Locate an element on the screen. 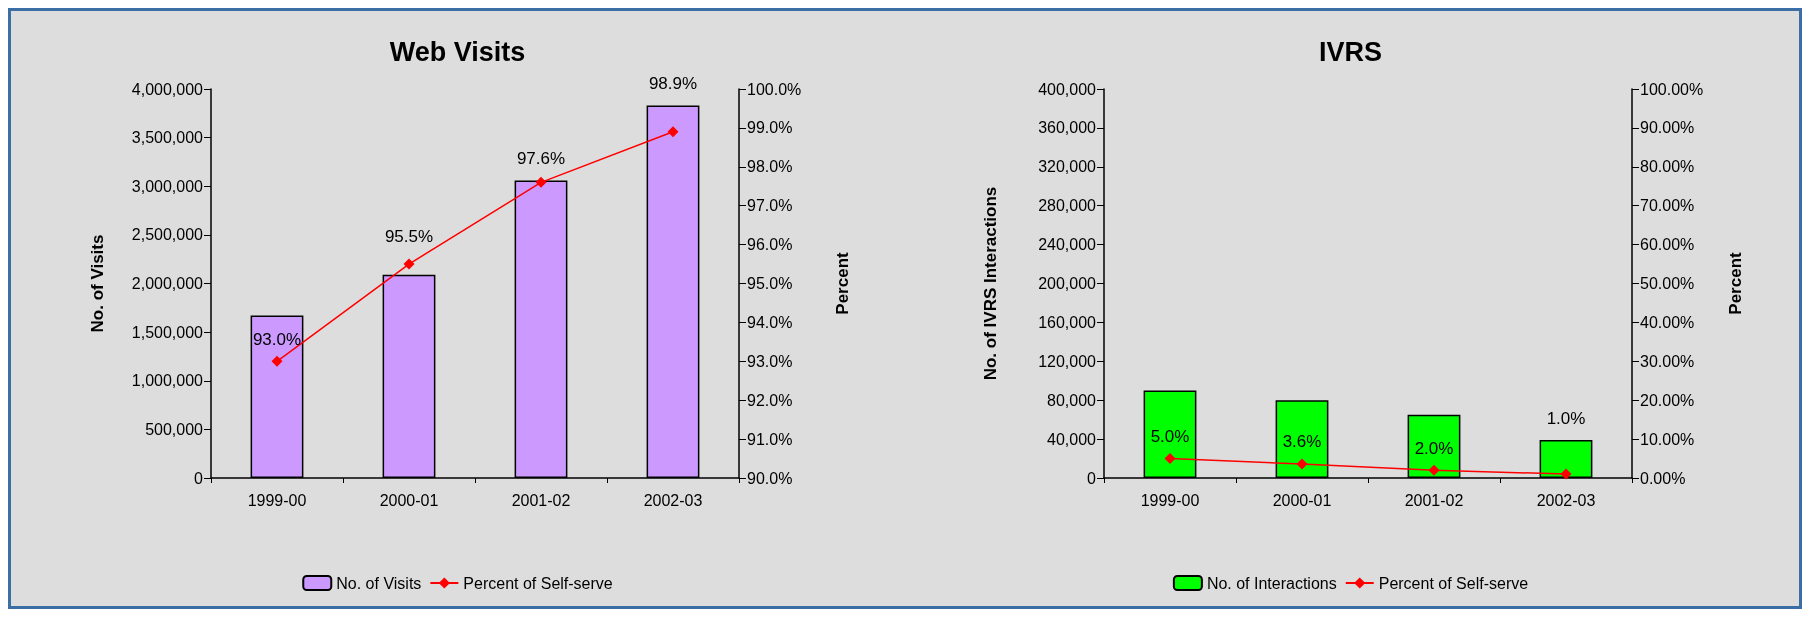  y2-tick-label: 40.00% is located at coordinates (1667, 322).